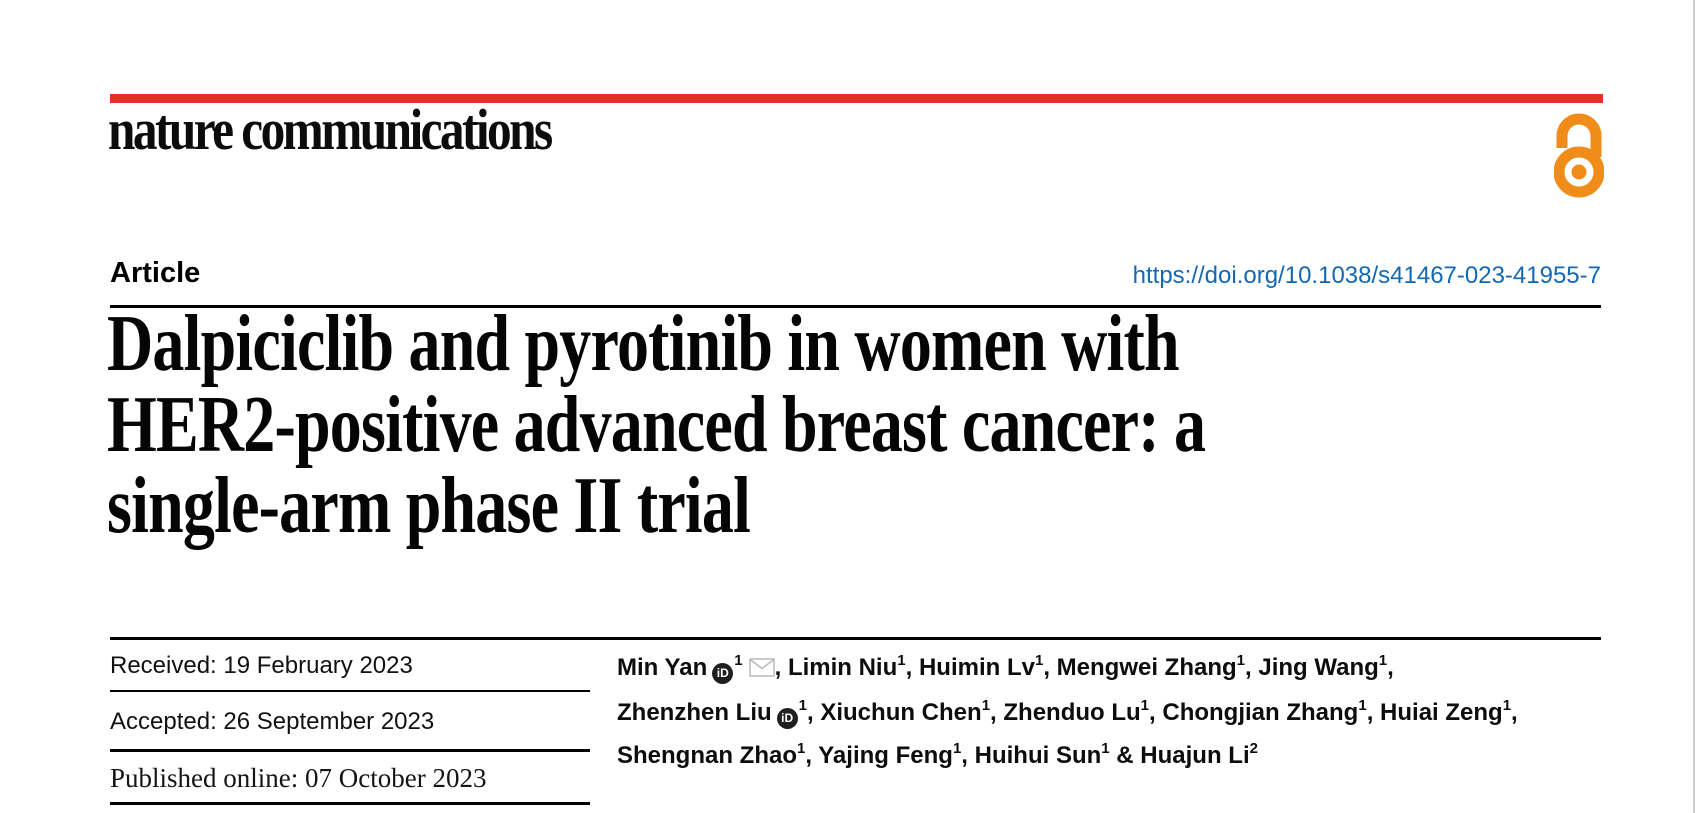 The height and width of the screenshot is (813, 1701). Describe the element at coordinates (976, 667) in the screenshot. I see `author-name: Huimin Lv` at that location.